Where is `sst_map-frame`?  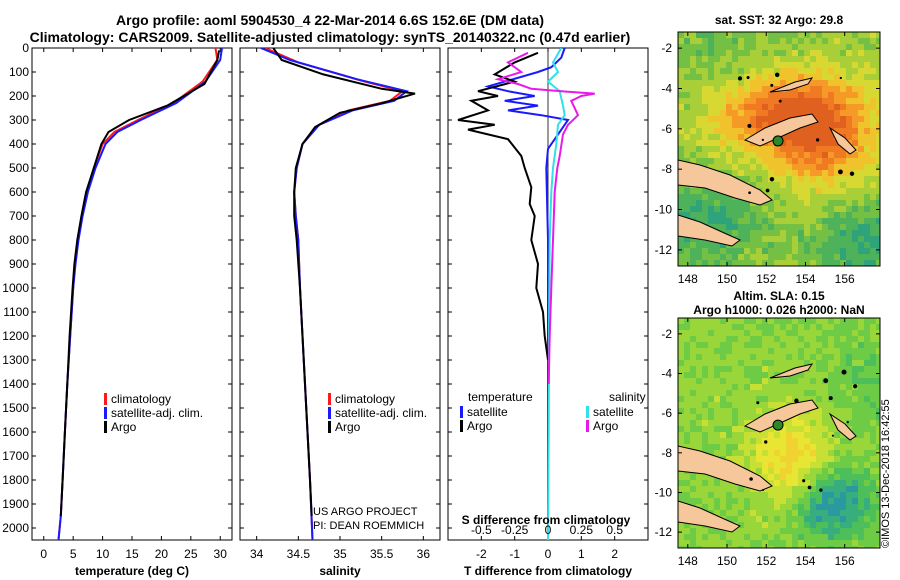
sst_map-frame is located at coordinates (779, 149).